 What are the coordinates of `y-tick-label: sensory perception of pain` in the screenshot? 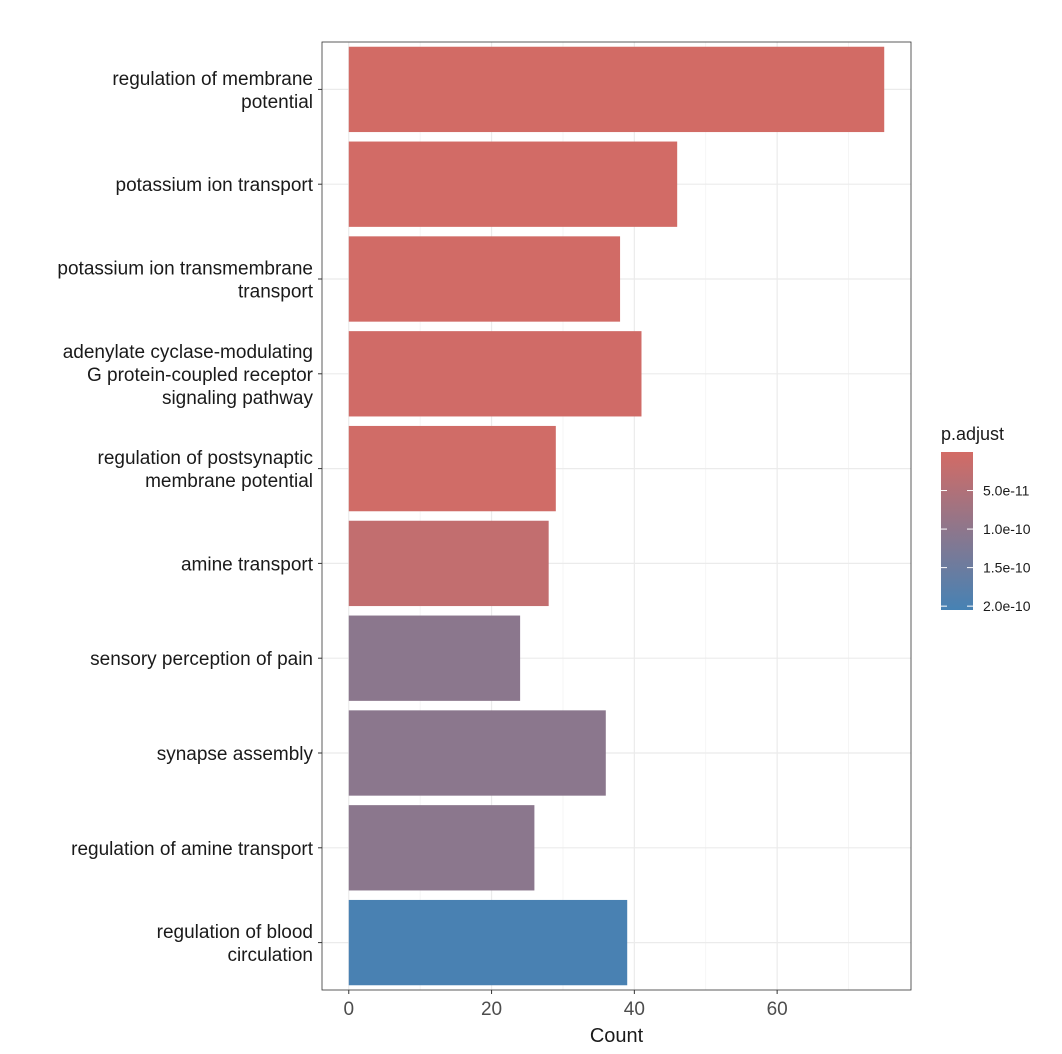 It's located at (201, 659).